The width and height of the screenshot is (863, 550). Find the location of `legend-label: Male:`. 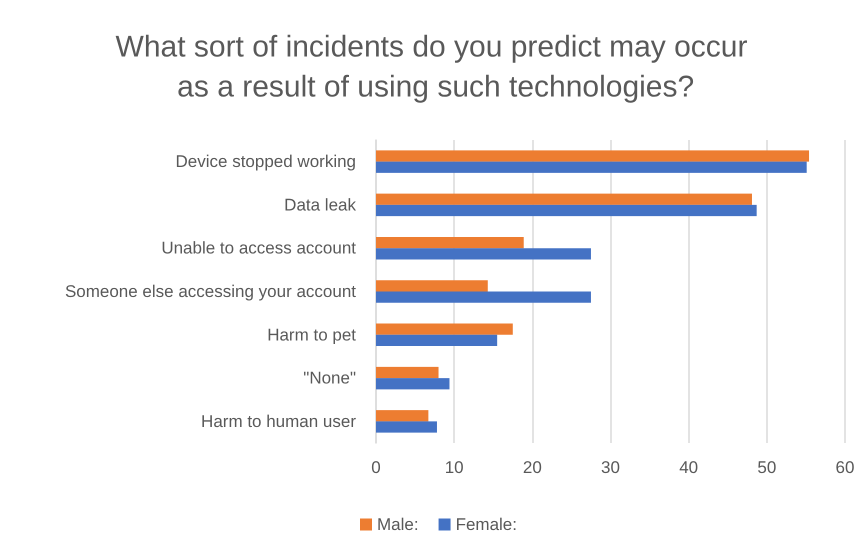

legend-label: Male: is located at coordinates (398, 524).